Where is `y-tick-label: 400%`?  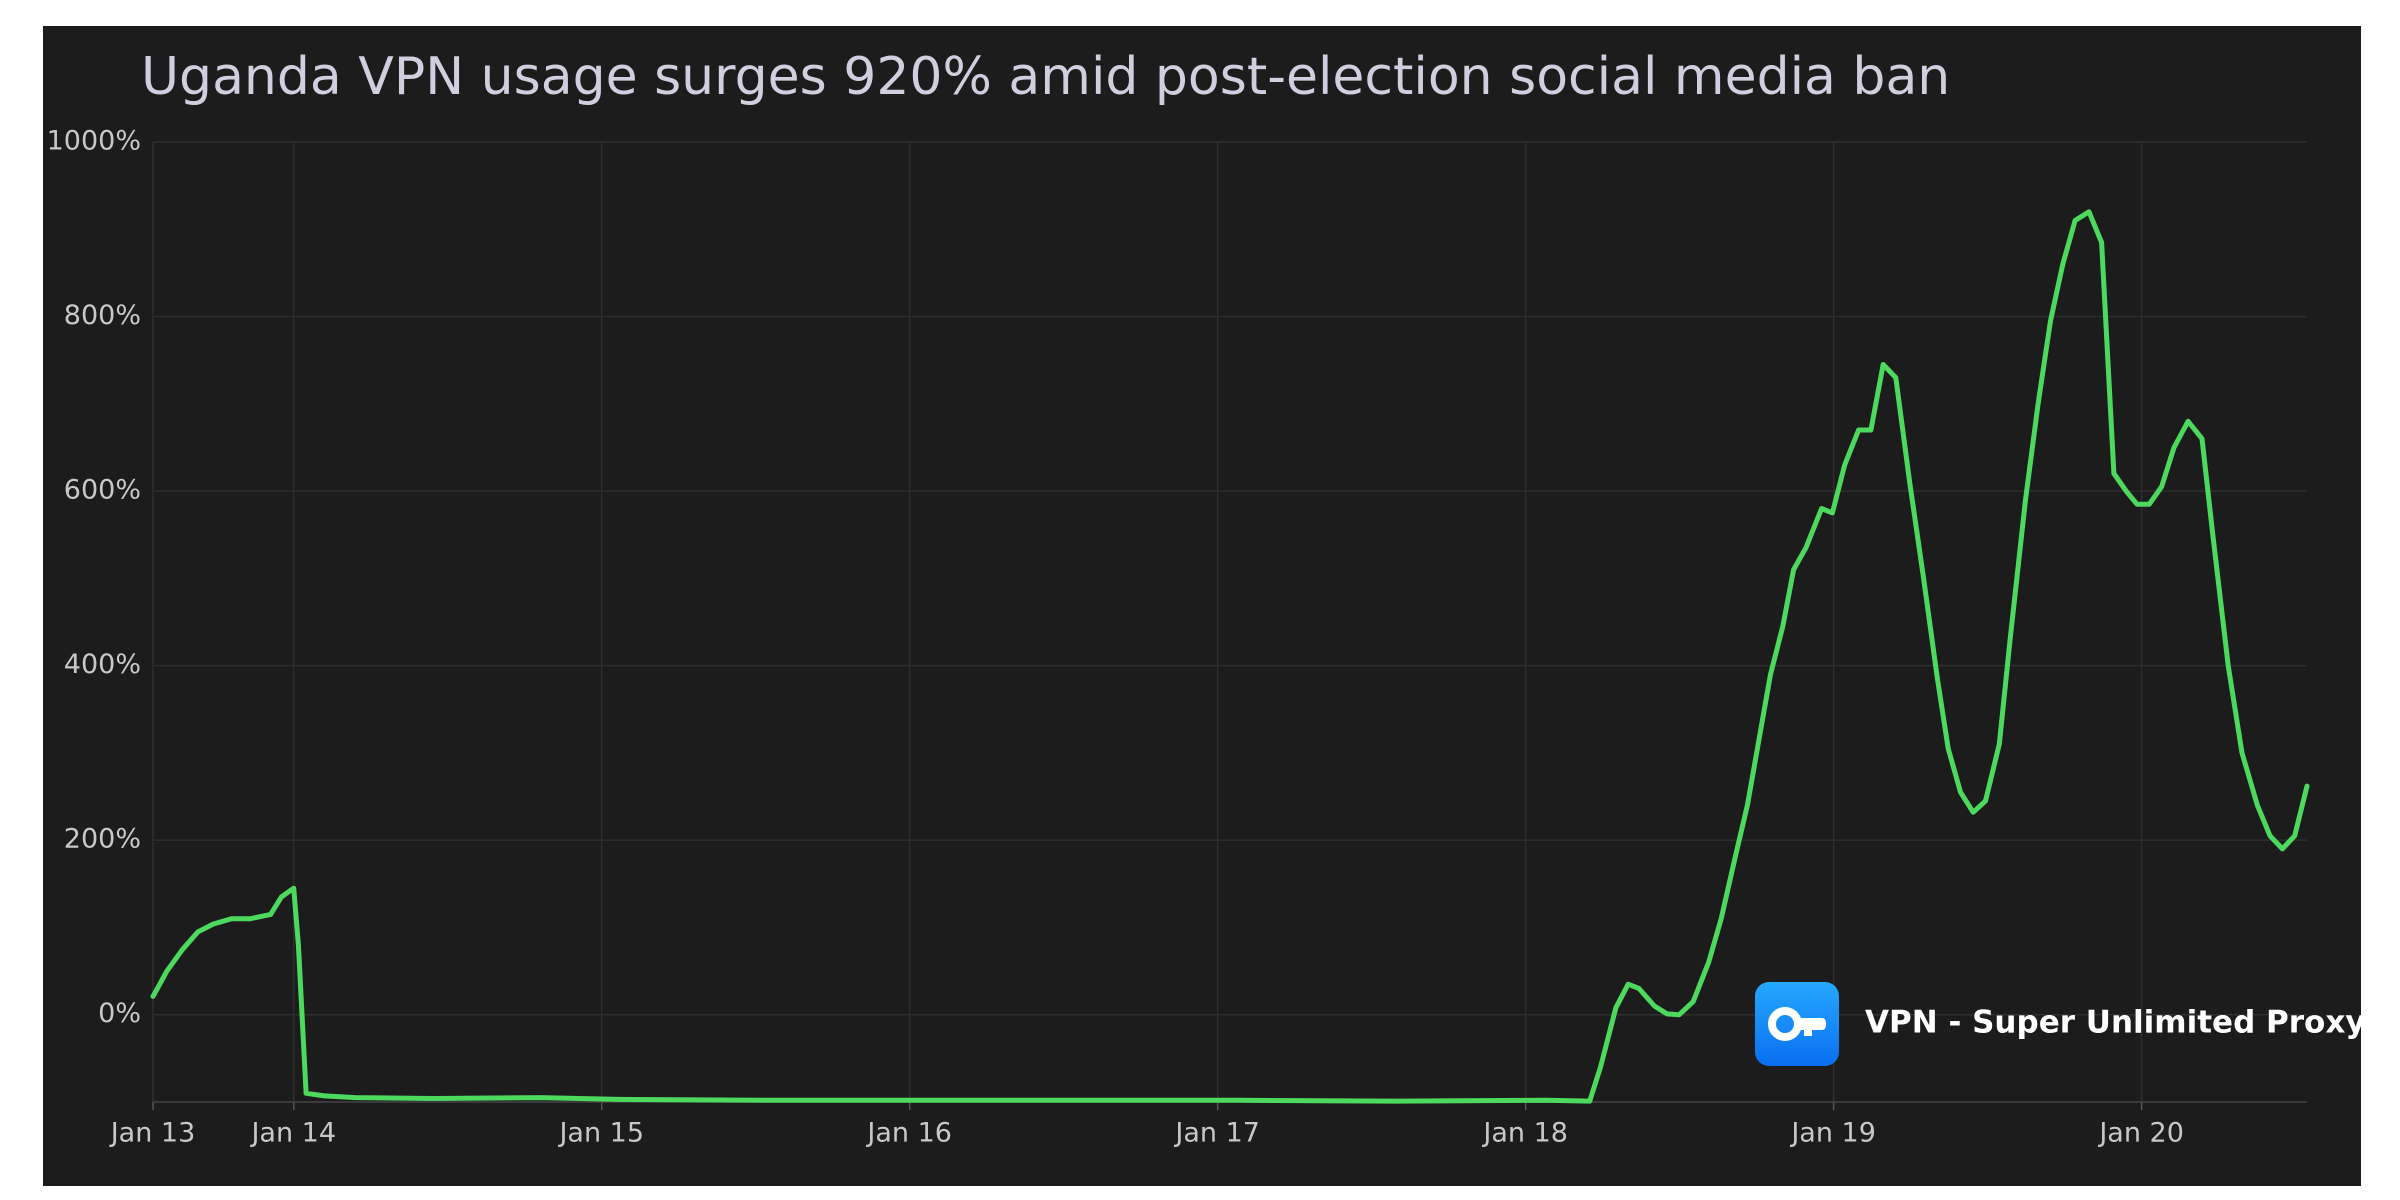
y-tick-label: 400% is located at coordinates (102, 664).